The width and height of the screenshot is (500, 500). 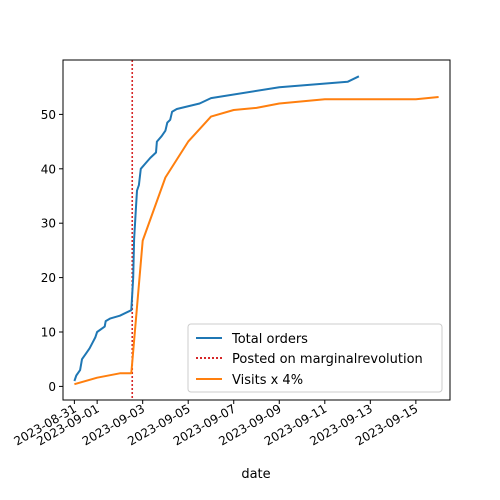 I want to click on legend-label-posted: Posted on marginalrevolution, so click(x=327, y=359).